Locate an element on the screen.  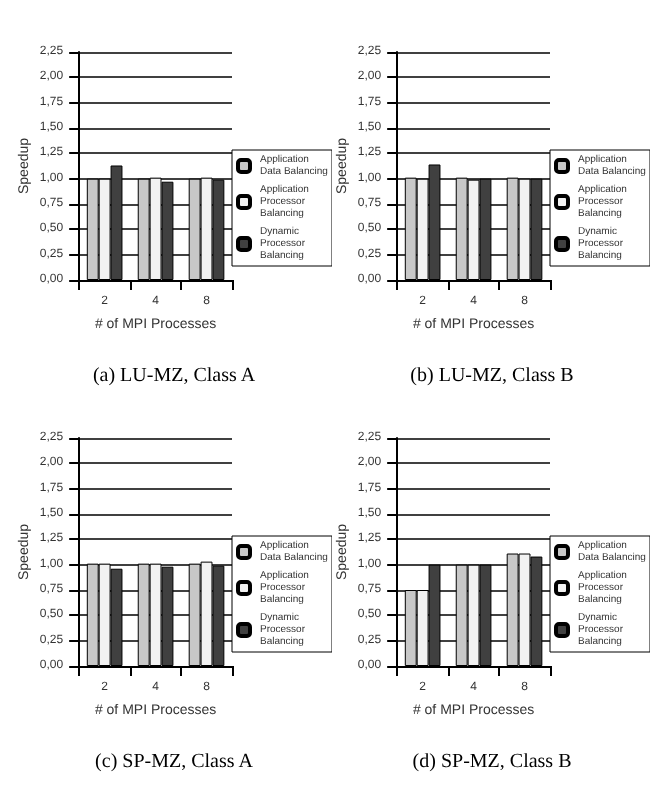
text: (a) LU-MZ, Class A is located at coordinates (174, 376).